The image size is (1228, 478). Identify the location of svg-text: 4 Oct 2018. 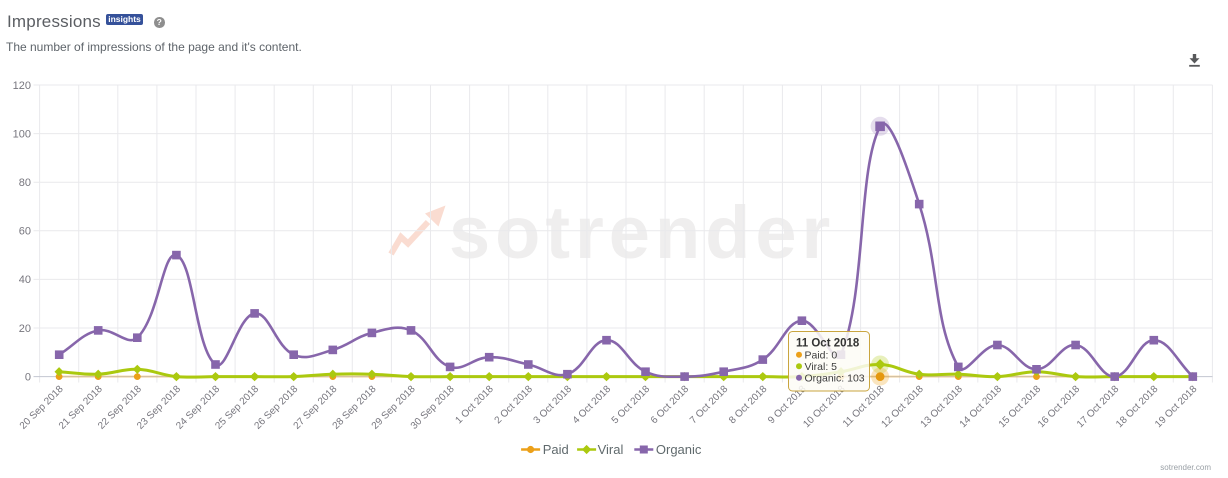
(592, 405).